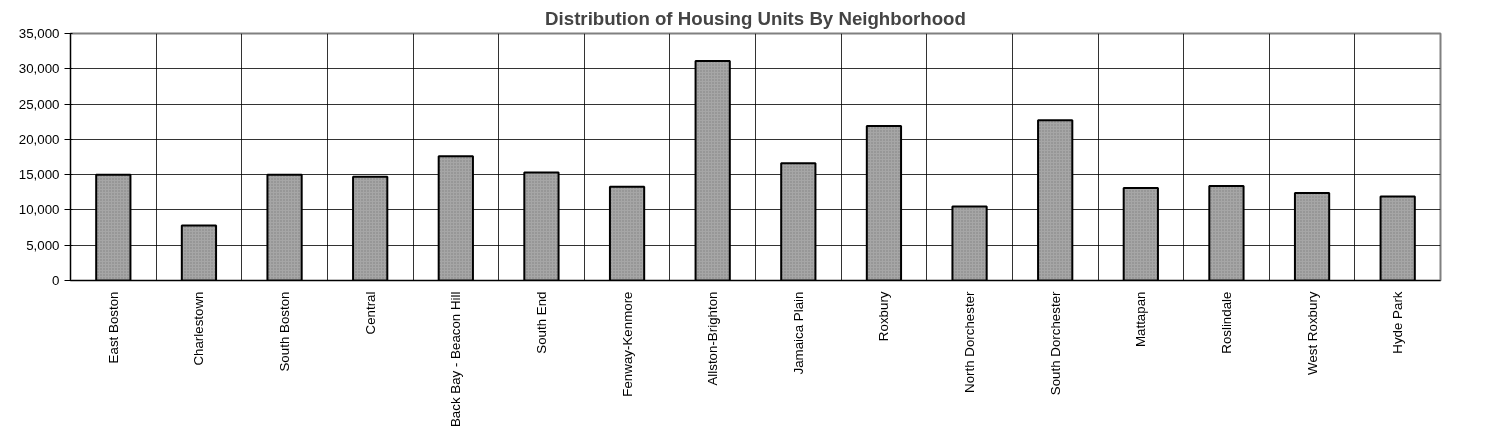  Describe the element at coordinates (39, 69) in the screenshot. I see `y-tick-label: 30,000` at that location.